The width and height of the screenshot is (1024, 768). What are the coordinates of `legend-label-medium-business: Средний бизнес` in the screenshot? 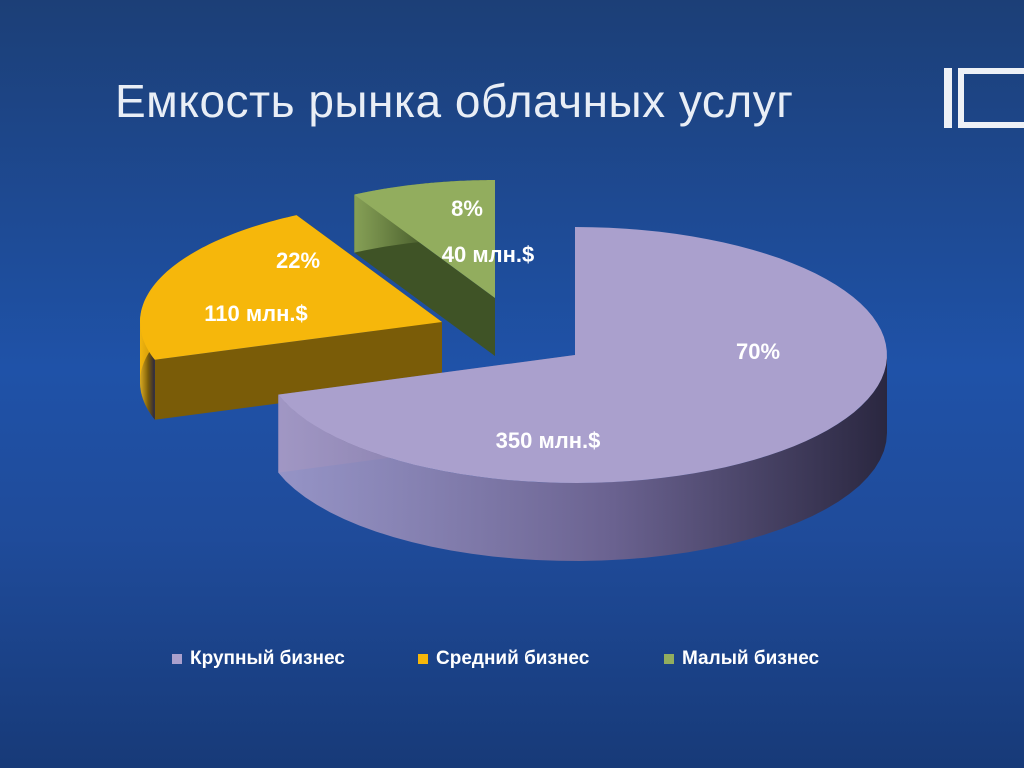 It's located at (513, 658).